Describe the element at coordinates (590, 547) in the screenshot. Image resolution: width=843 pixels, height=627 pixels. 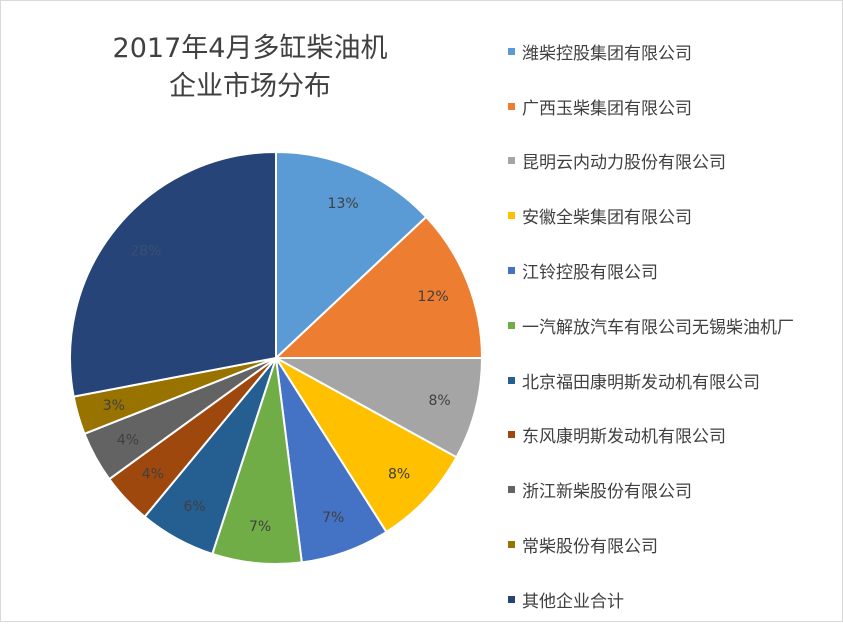
I see `legend-label: 常柴股份有限公司` at that location.